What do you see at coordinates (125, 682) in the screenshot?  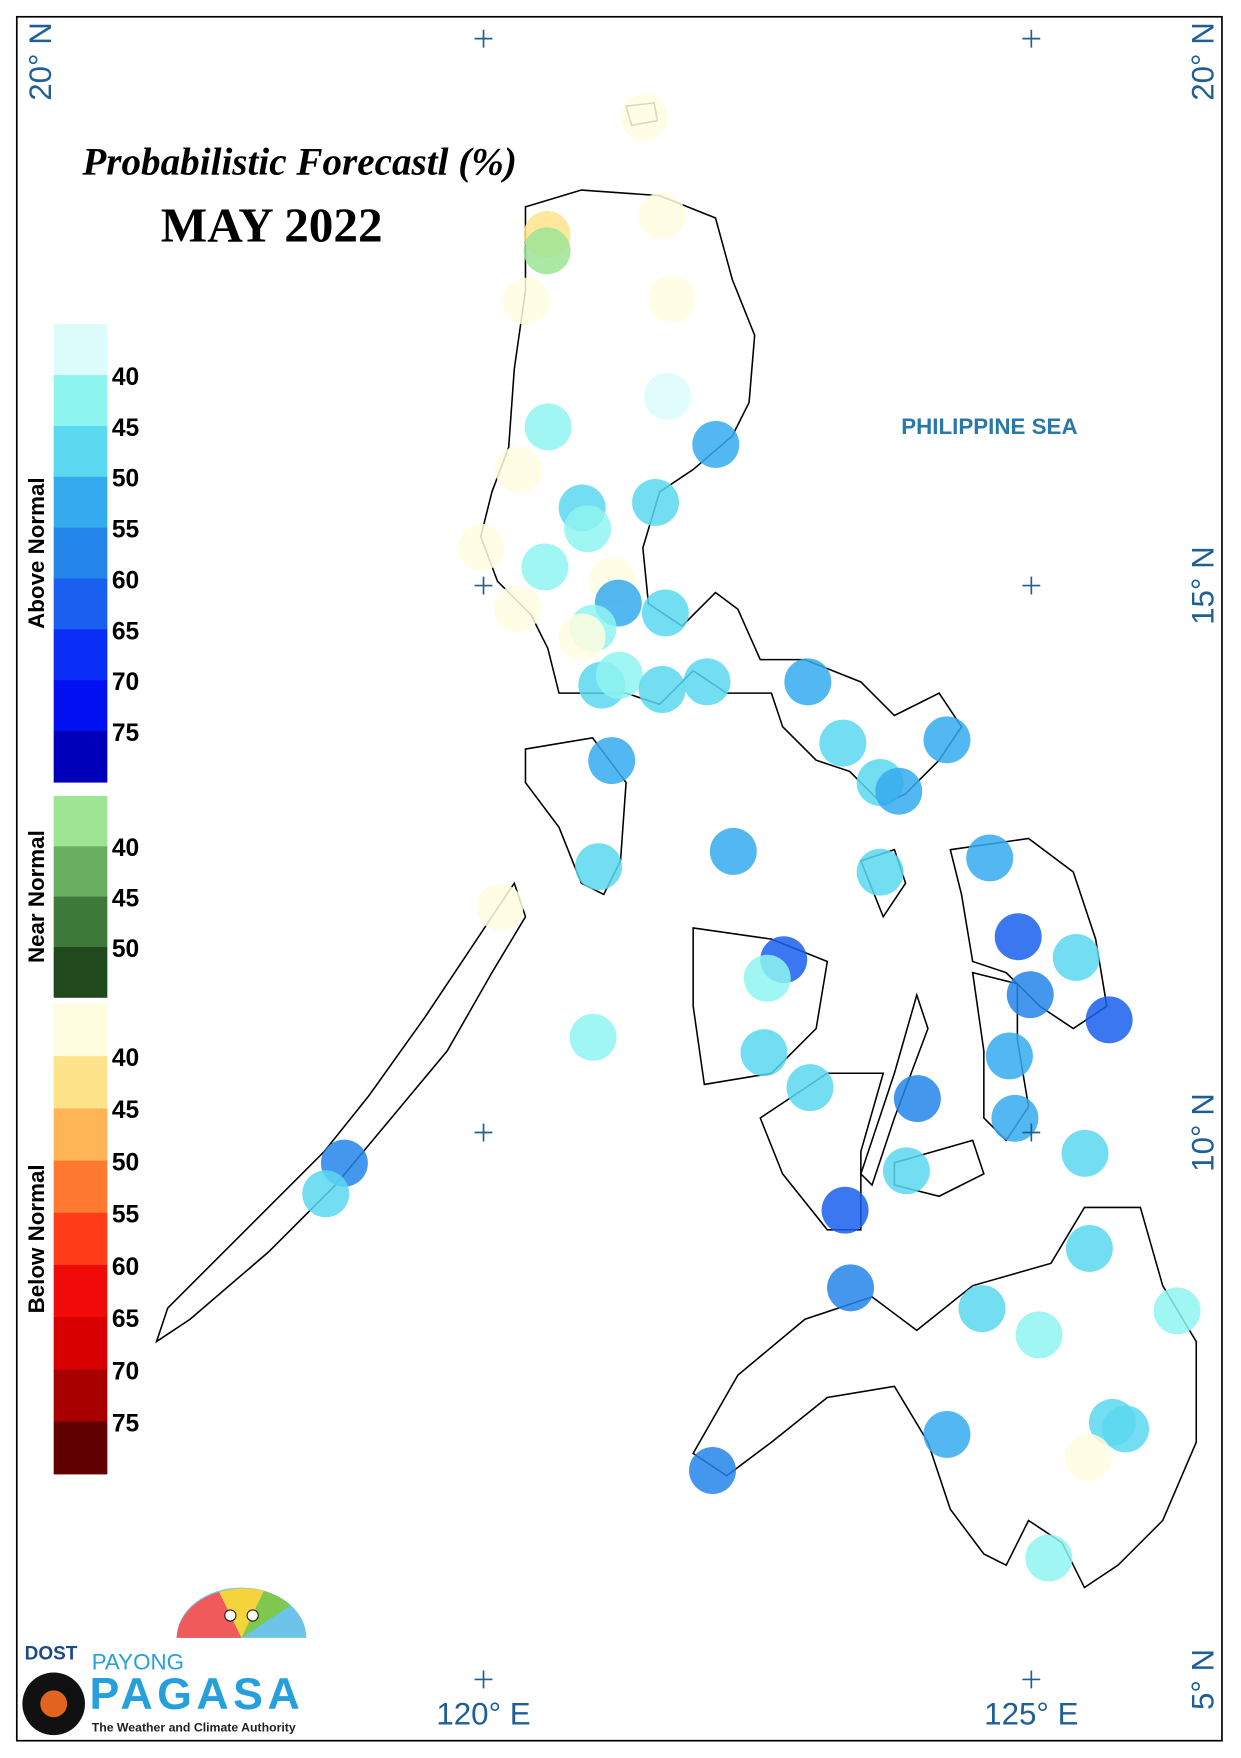 I see `legend-tick-label: 70` at bounding box center [125, 682].